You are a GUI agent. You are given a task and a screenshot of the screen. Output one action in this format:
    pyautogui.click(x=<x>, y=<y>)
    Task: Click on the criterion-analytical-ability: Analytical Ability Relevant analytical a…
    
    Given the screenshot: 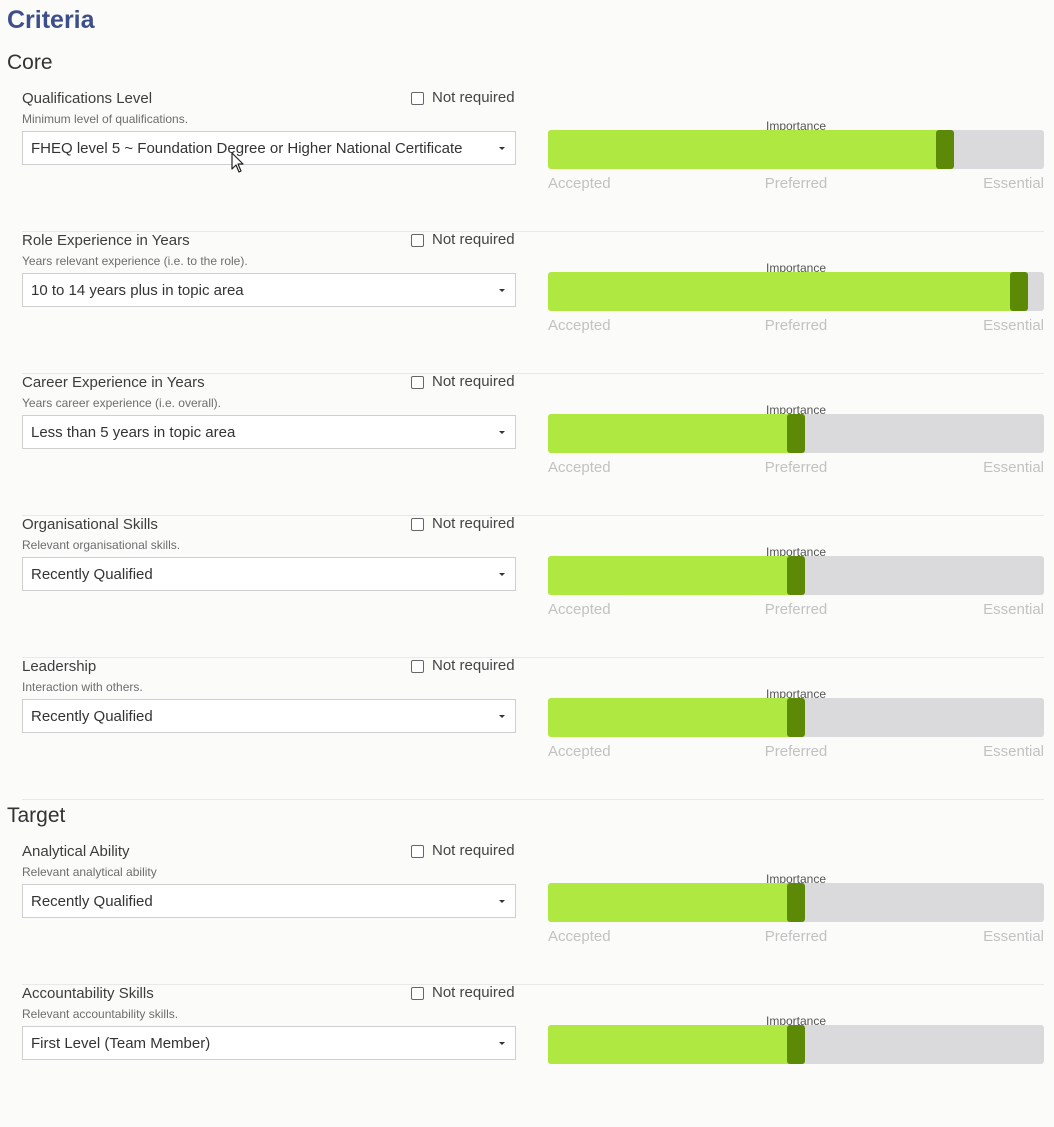 What is the action you would take?
    pyautogui.click(x=533, y=913)
    